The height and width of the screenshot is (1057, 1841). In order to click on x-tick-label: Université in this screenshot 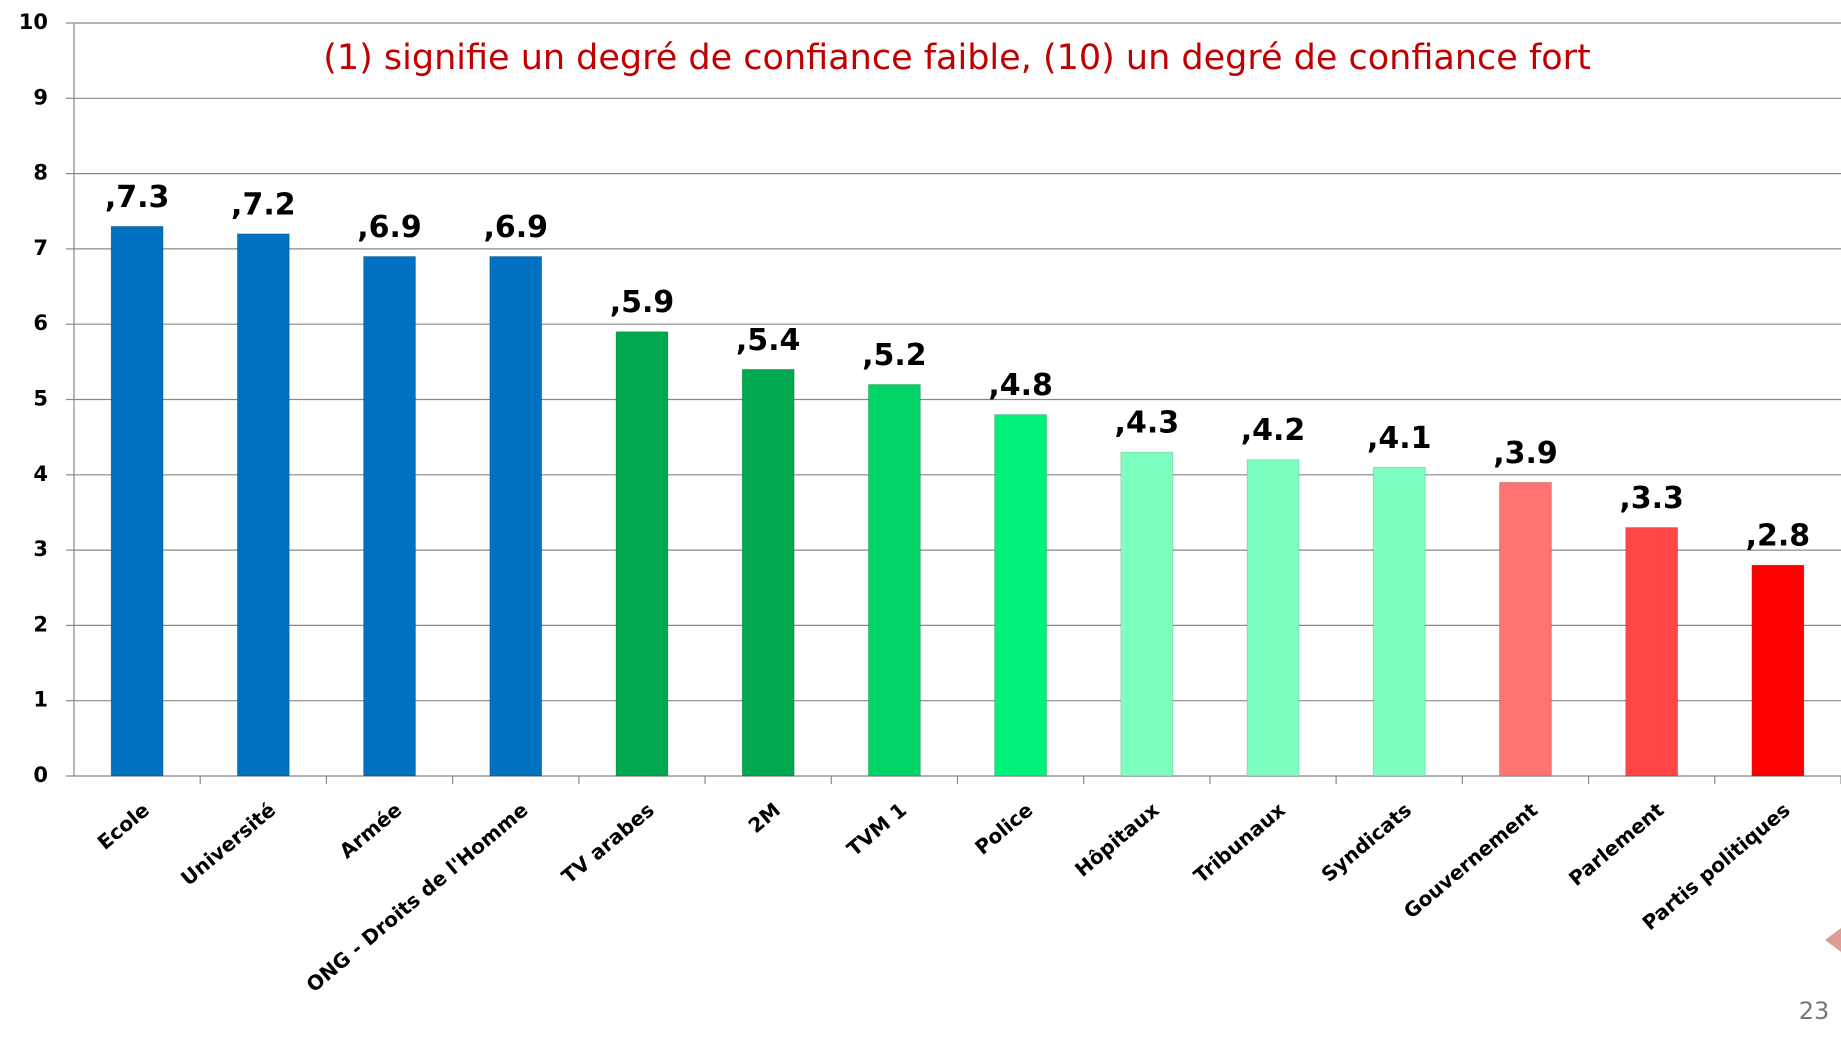, I will do `click(228, 844)`.